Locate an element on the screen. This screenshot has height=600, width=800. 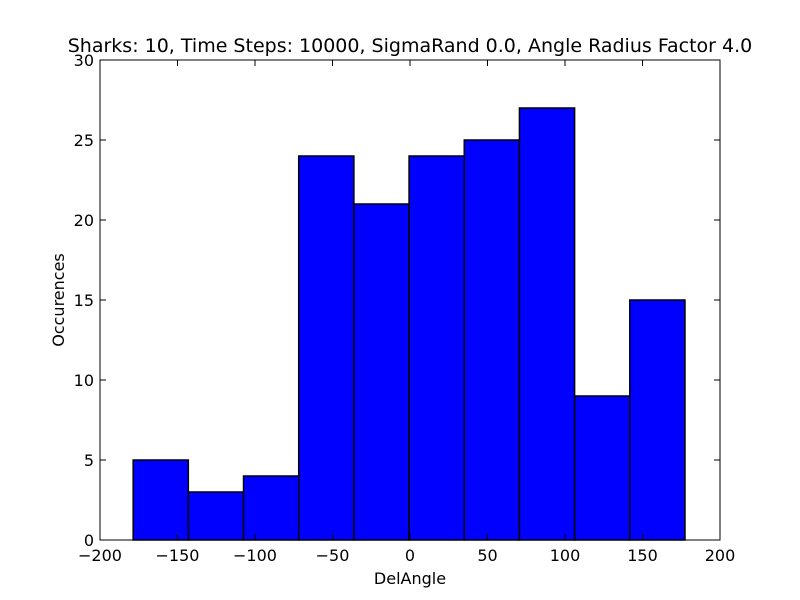
y-tick-label: 15 is located at coordinates (84, 300).